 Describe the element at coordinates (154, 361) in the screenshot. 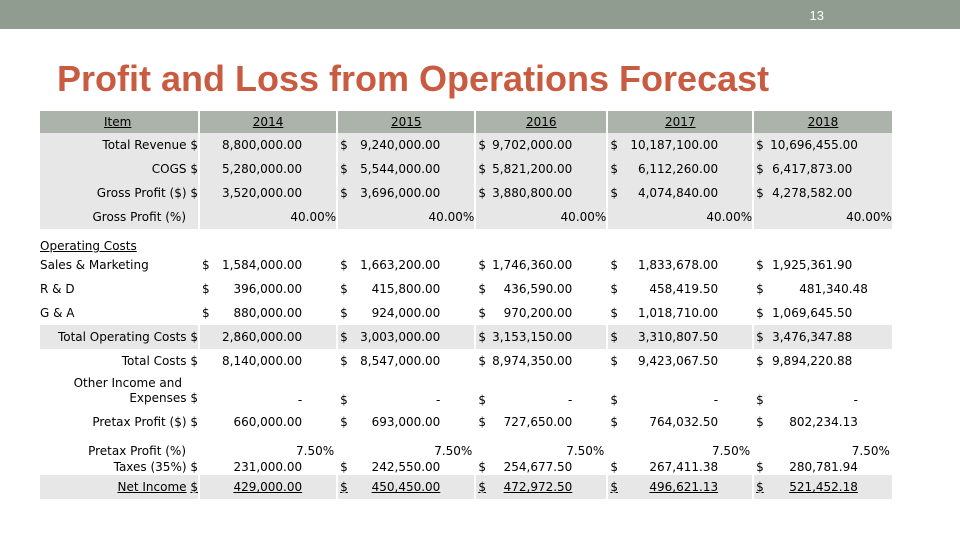

I see `row-label-total-costs: Total Costs` at that location.